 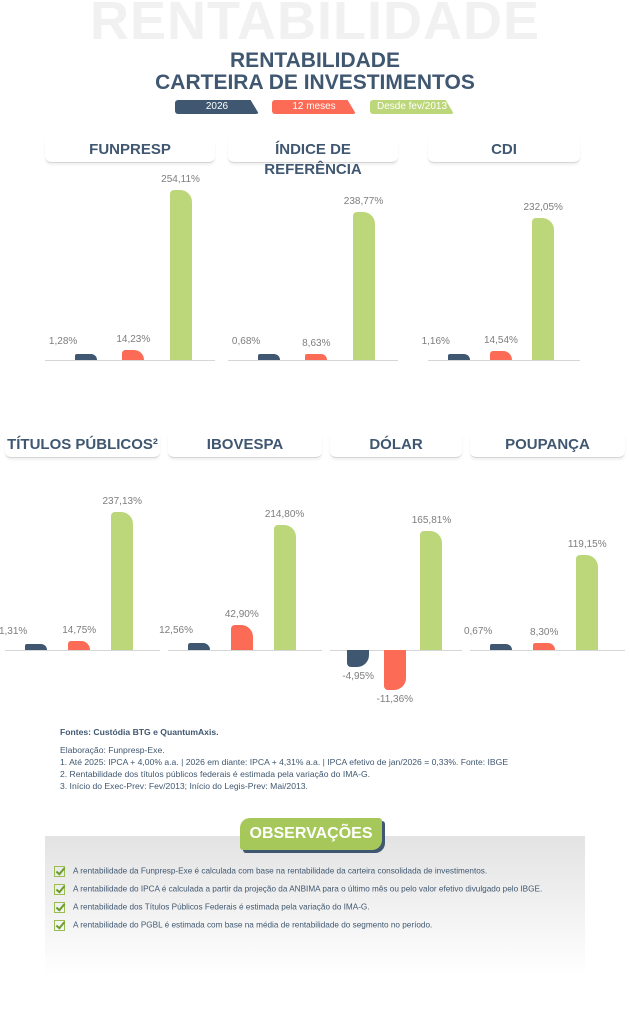 What do you see at coordinates (311, 834) in the screenshot?
I see `observacoes-title: OBSERVAÇÕES` at bounding box center [311, 834].